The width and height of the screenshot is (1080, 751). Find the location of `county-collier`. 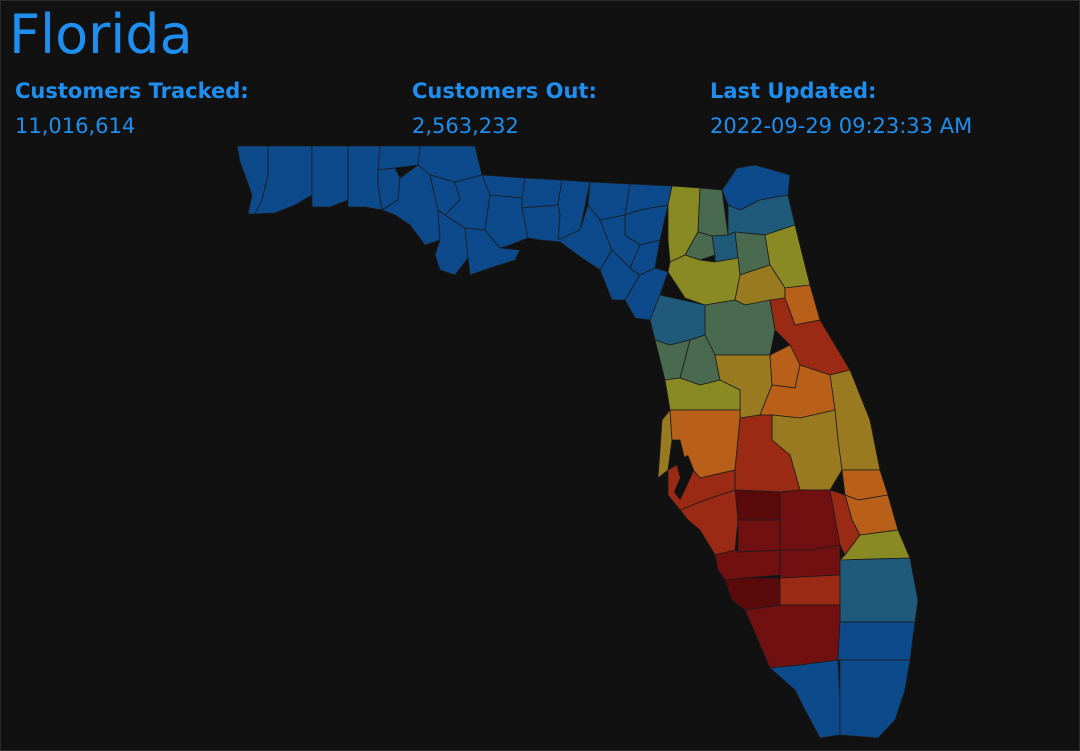

county-collier is located at coordinates (792, 636).